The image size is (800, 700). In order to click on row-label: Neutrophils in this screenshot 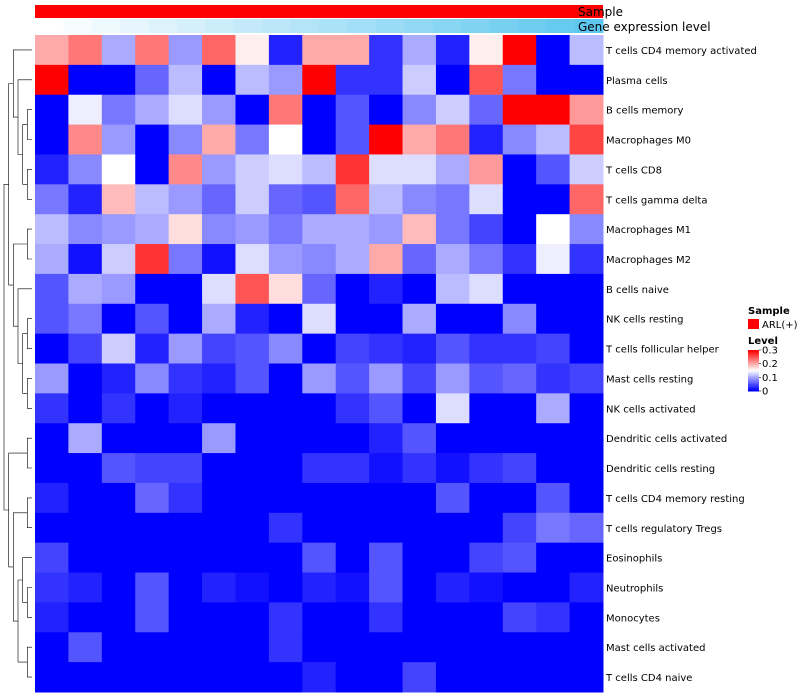, I will do `click(634, 588)`.